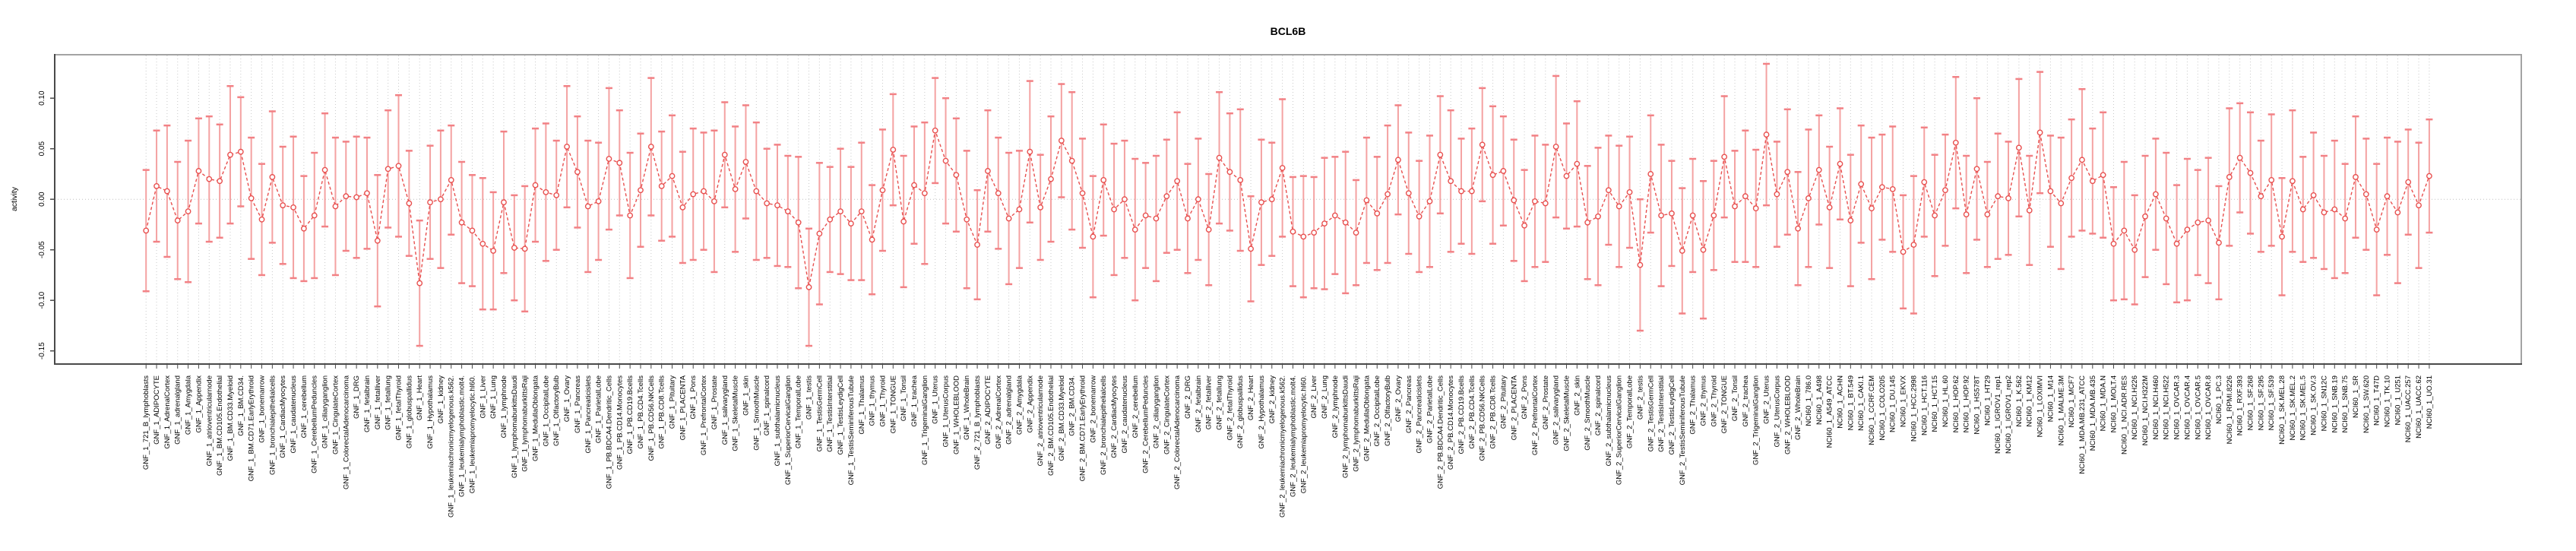 This screenshot has width=2576, height=551. Describe the element at coordinates (1787, 415) in the screenshot. I see `x-tick-label: GNF_2_WHOLEBLOOD` at that location.